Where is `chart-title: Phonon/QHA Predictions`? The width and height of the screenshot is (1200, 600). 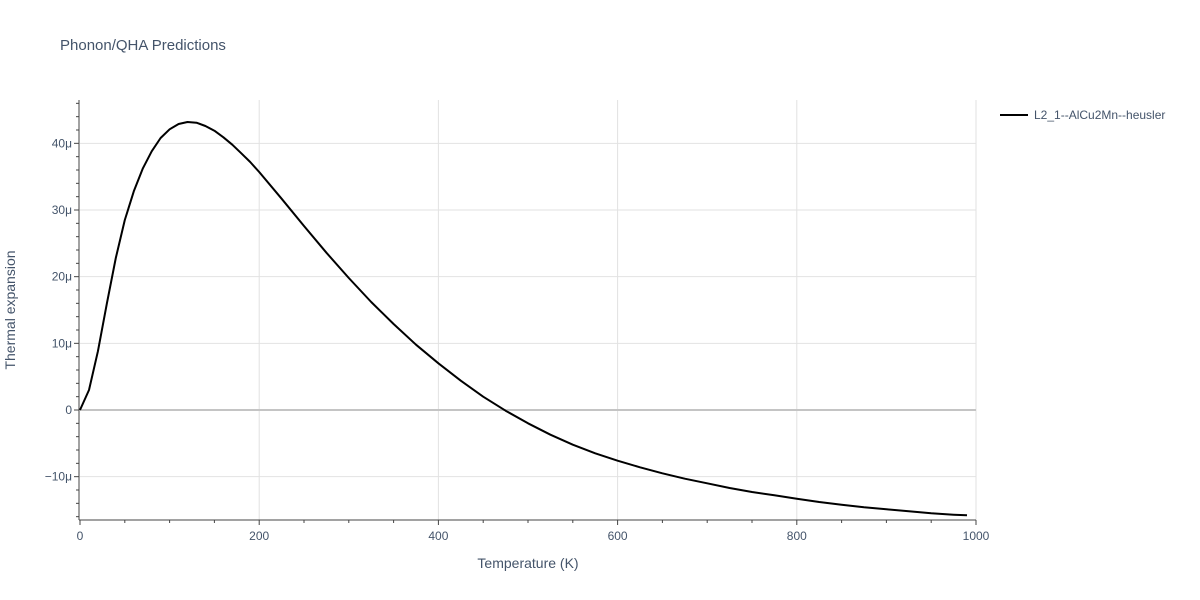
chart-title: Phonon/QHA Predictions is located at coordinates (143, 45).